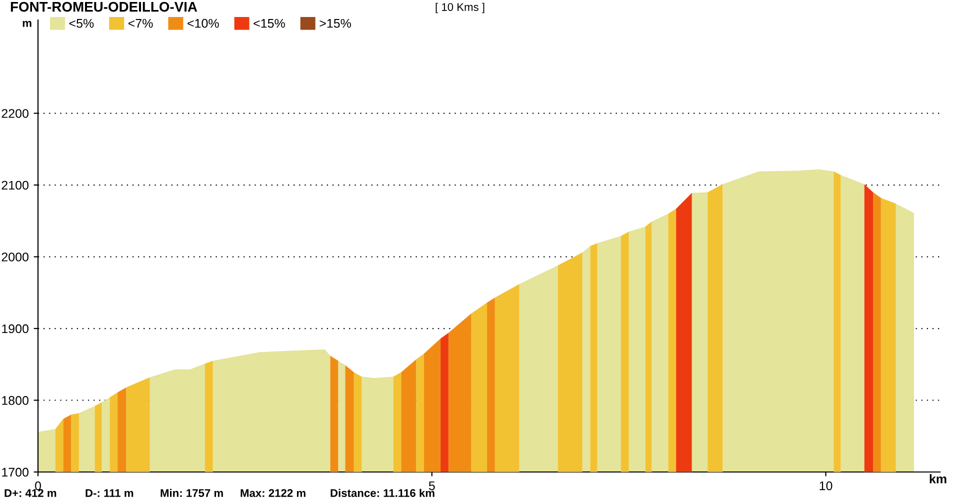  What do you see at coordinates (15, 400) in the screenshot?
I see `y-tick-label: 1800` at bounding box center [15, 400].